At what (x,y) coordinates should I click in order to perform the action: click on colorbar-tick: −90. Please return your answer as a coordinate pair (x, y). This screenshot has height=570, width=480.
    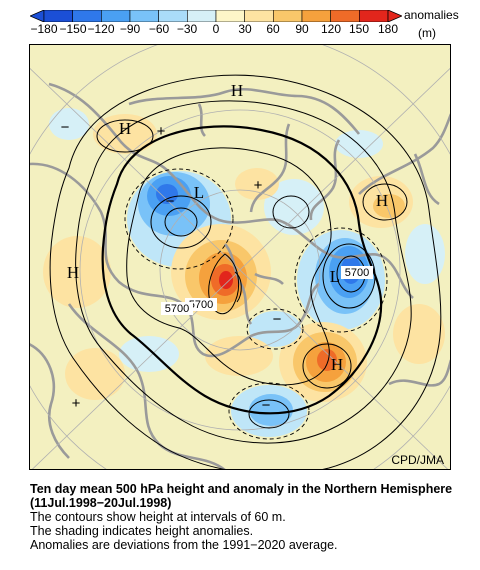
    Looking at the image, I should click on (130, 29).